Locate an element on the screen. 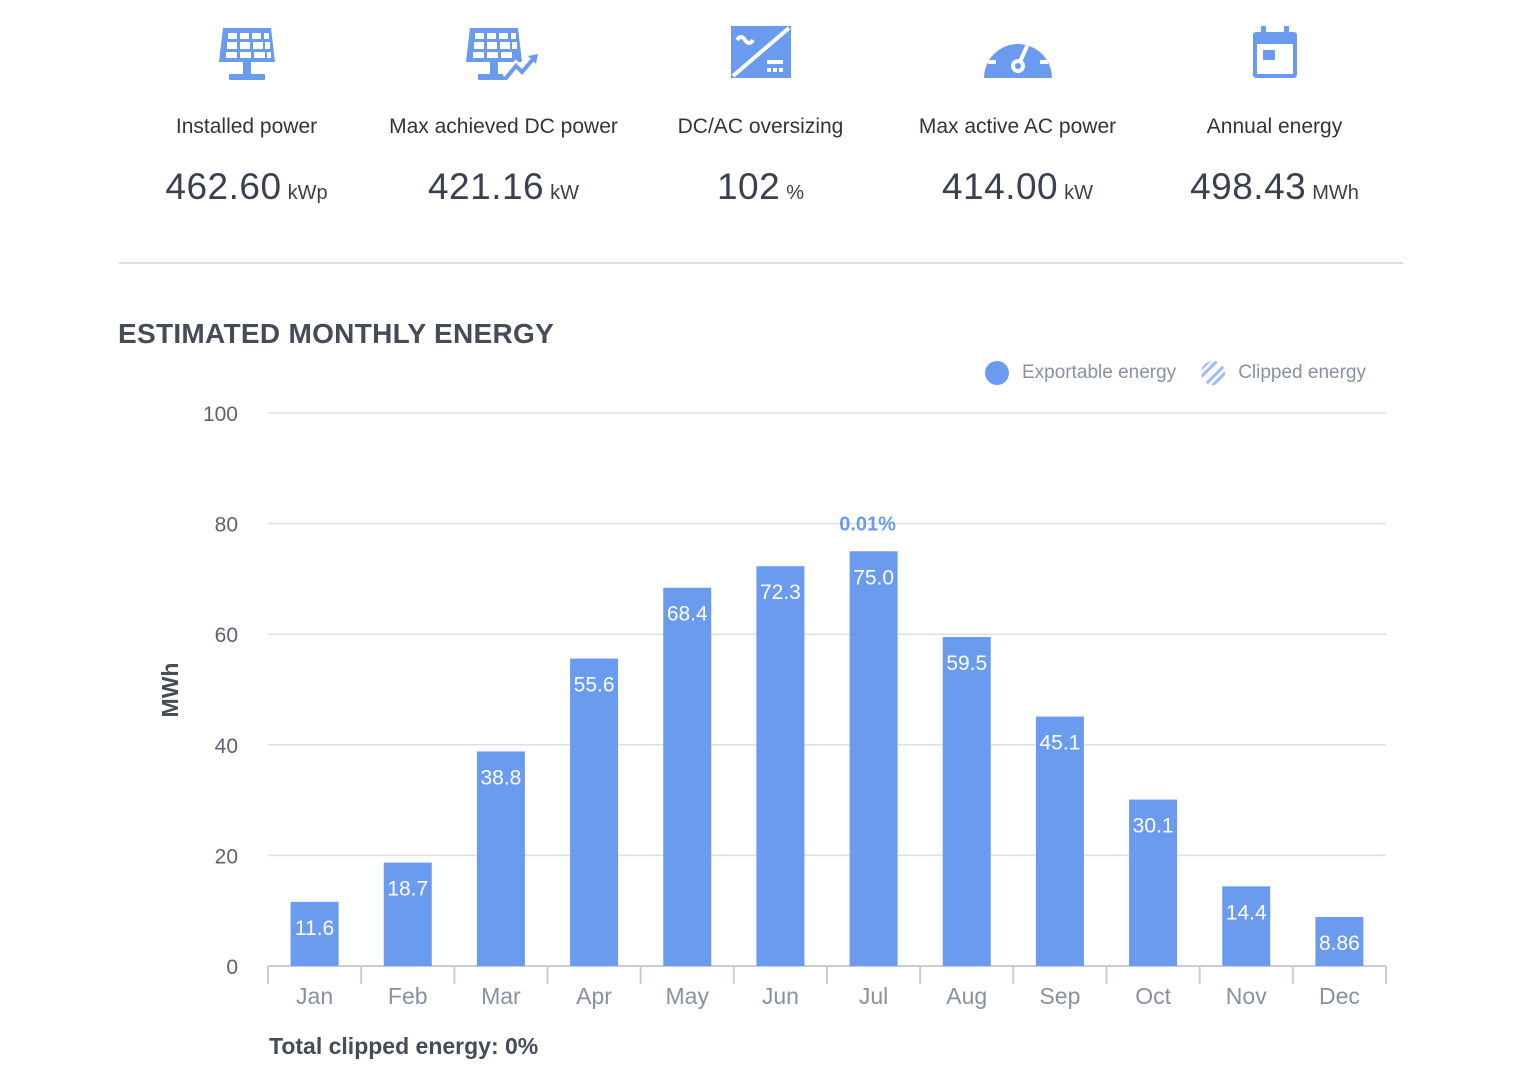  bar-oct is located at coordinates (1153, 882).